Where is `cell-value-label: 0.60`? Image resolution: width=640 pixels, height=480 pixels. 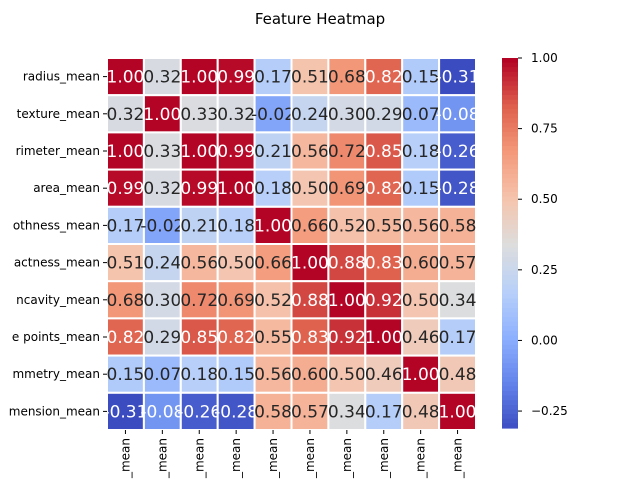
cell-value-label: 0.60 is located at coordinates (421, 264).